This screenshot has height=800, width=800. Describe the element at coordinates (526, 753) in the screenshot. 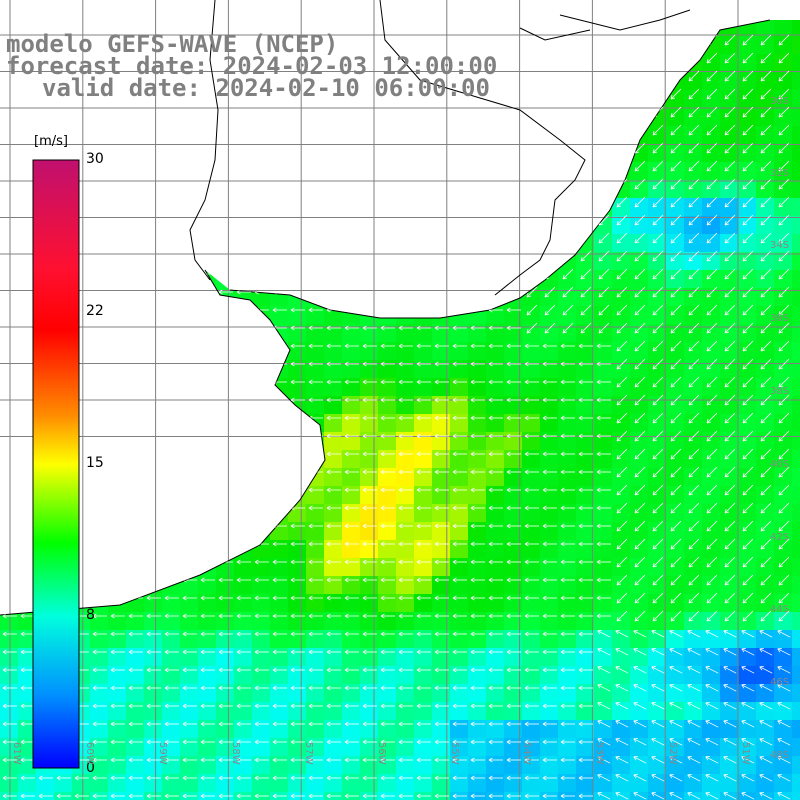

I see `lon-label-54w: 54W` at that location.